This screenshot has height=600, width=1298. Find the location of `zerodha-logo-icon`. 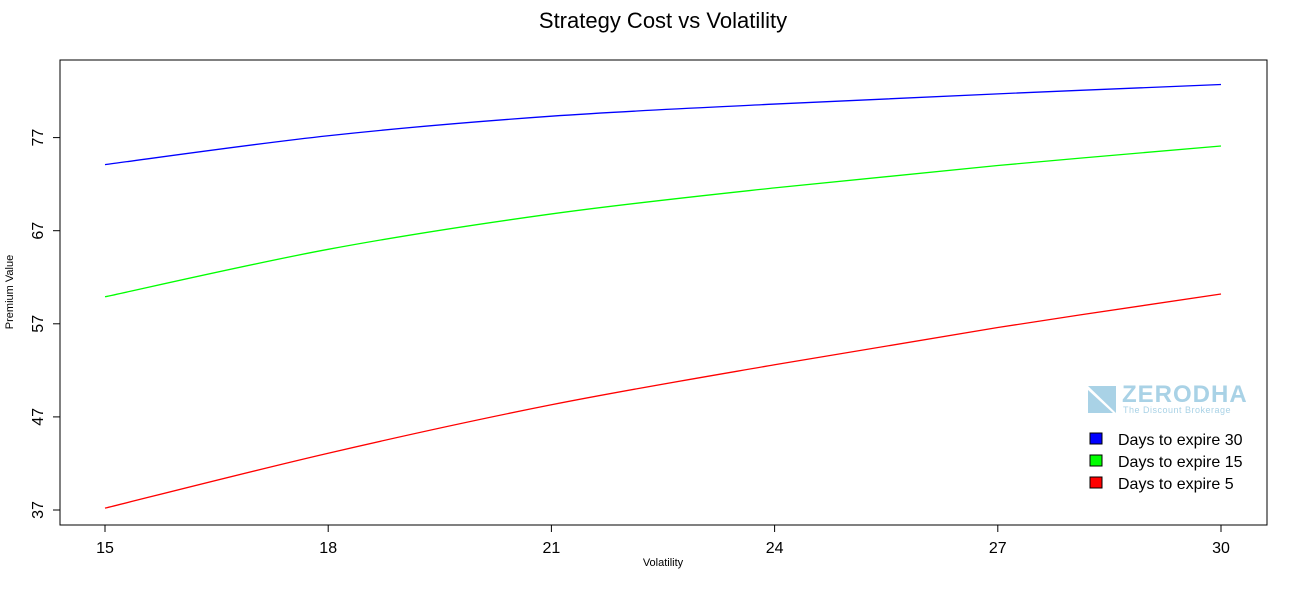

zerodha-logo-icon is located at coordinates (1102, 399).